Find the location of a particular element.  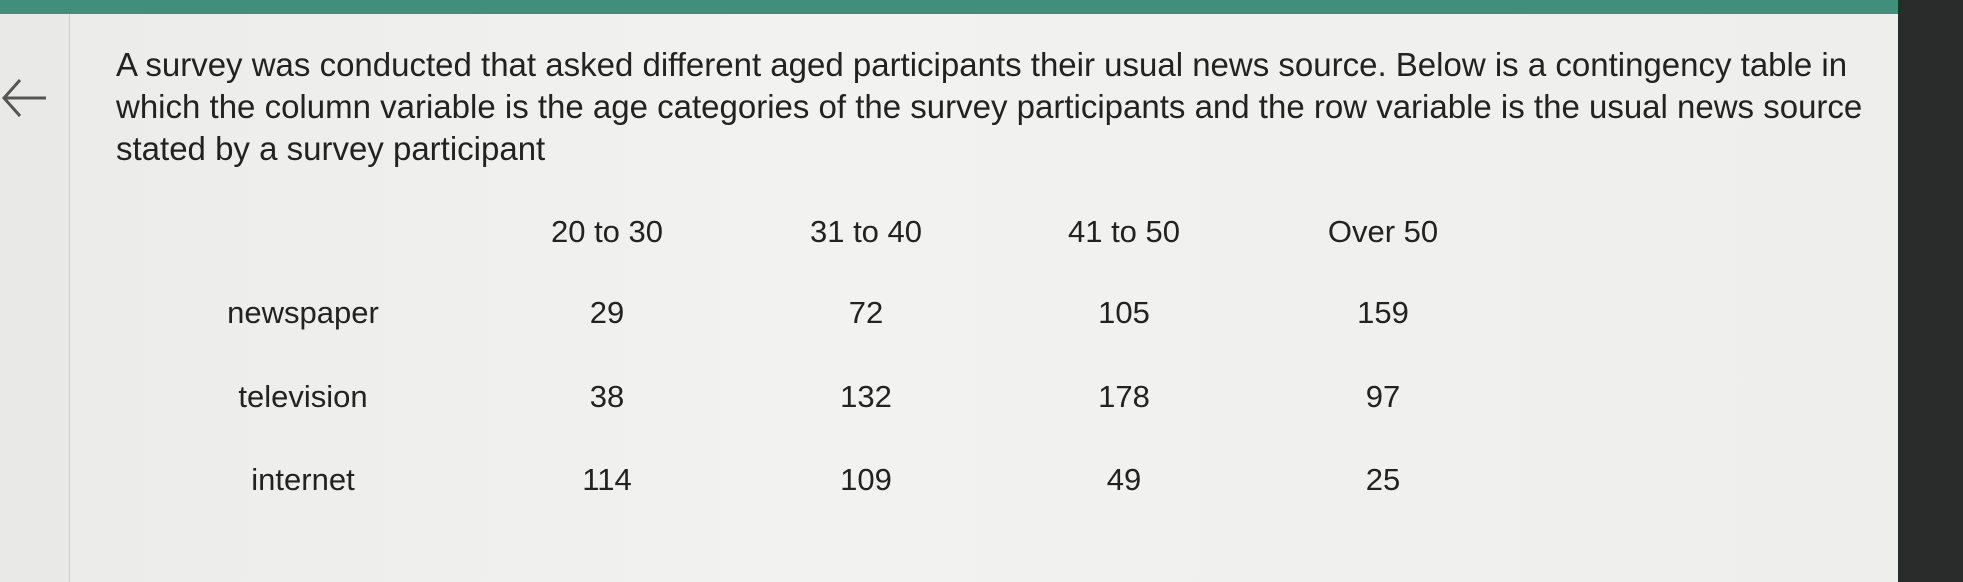

screen-edge is located at coordinates (1930, 291).